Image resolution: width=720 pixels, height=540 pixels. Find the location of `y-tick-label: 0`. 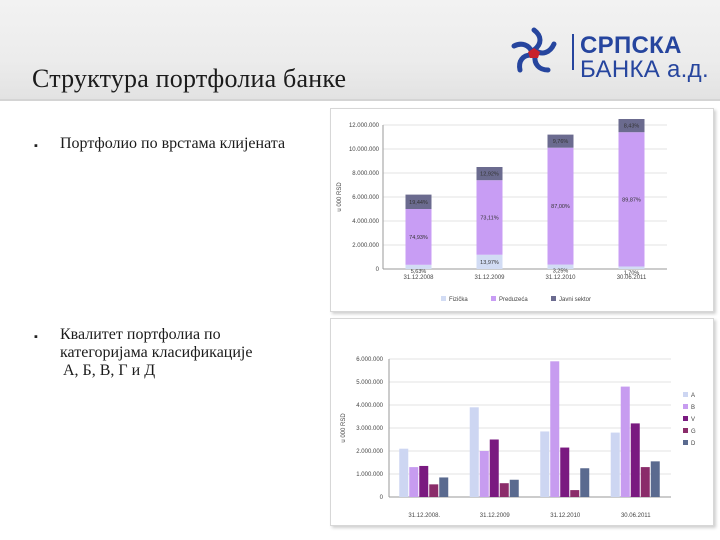

y-tick-label: 0 is located at coordinates (382, 498).